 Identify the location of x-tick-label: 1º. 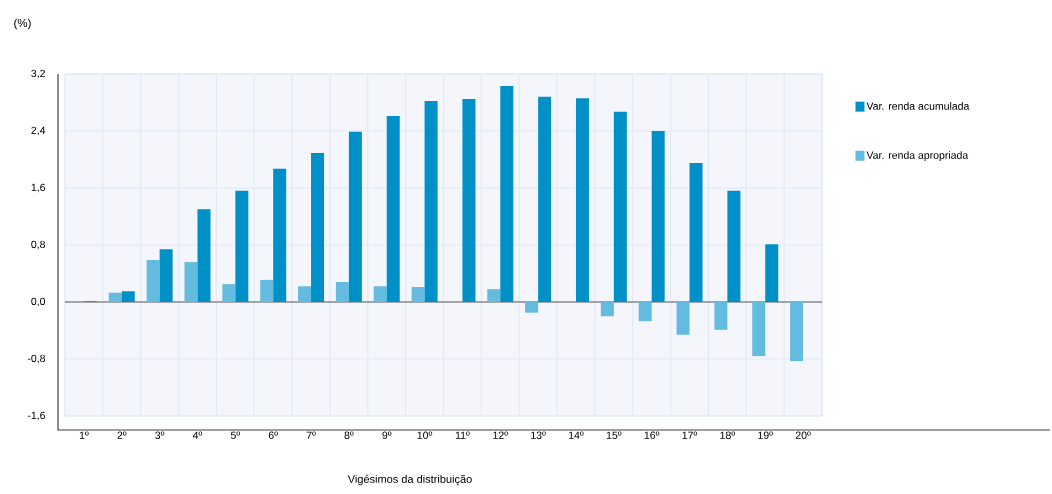
(84, 435).